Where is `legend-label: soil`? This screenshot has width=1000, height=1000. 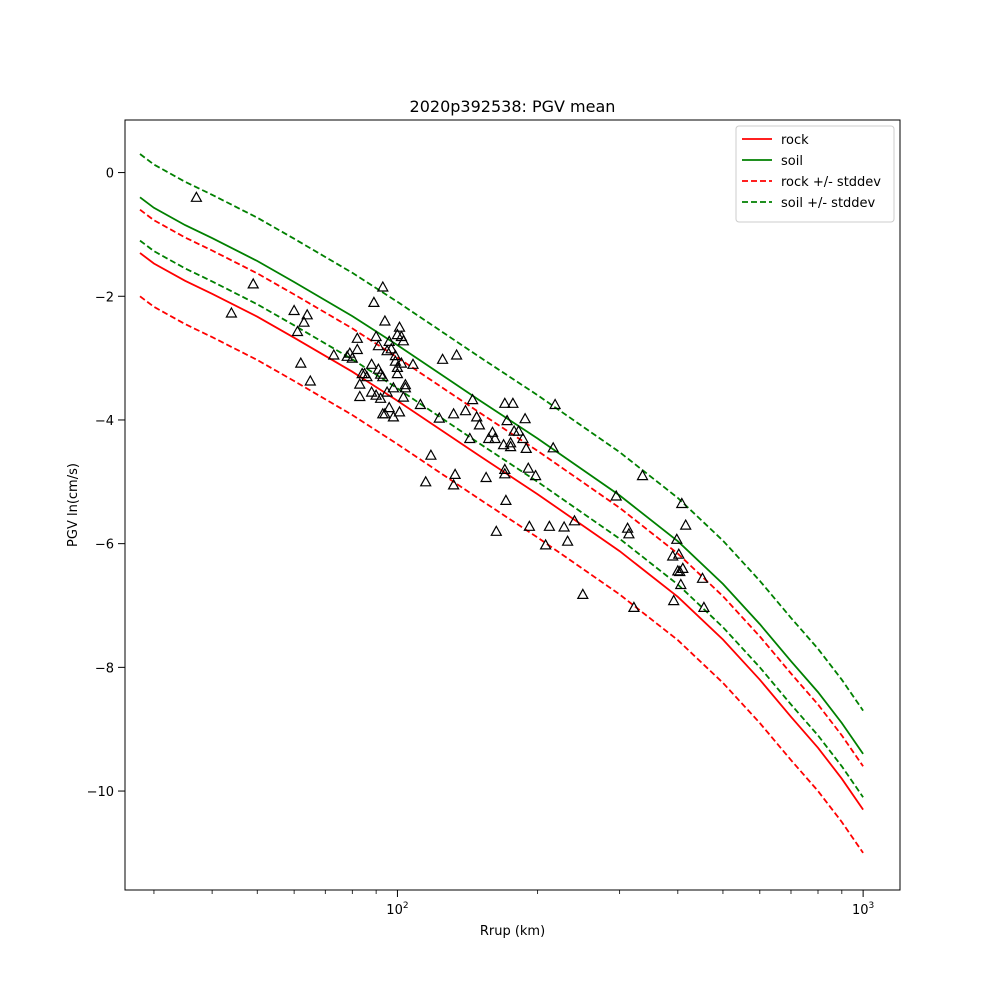
legend-label: soil is located at coordinates (792, 161).